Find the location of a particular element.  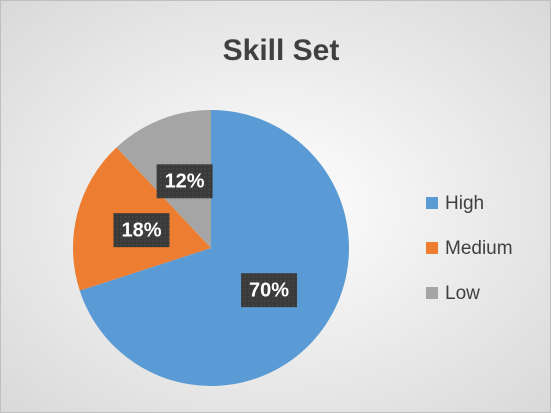

legend: High Medium Low is located at coordinates (469, 248).